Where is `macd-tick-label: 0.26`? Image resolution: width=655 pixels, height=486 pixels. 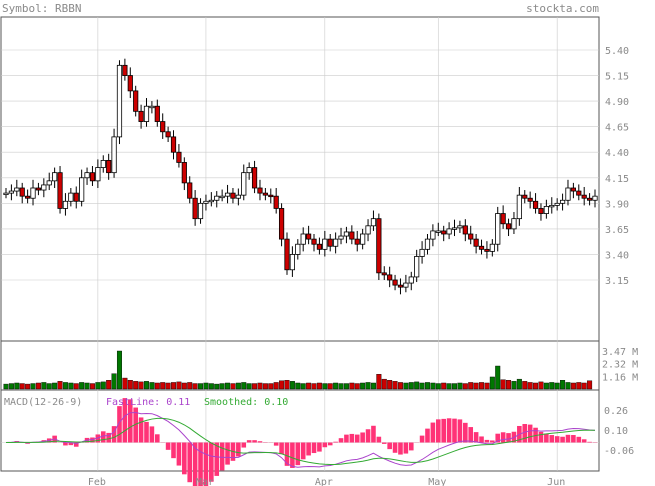
macd-tick-label: 0.26 is located at coordinates (616, 411).